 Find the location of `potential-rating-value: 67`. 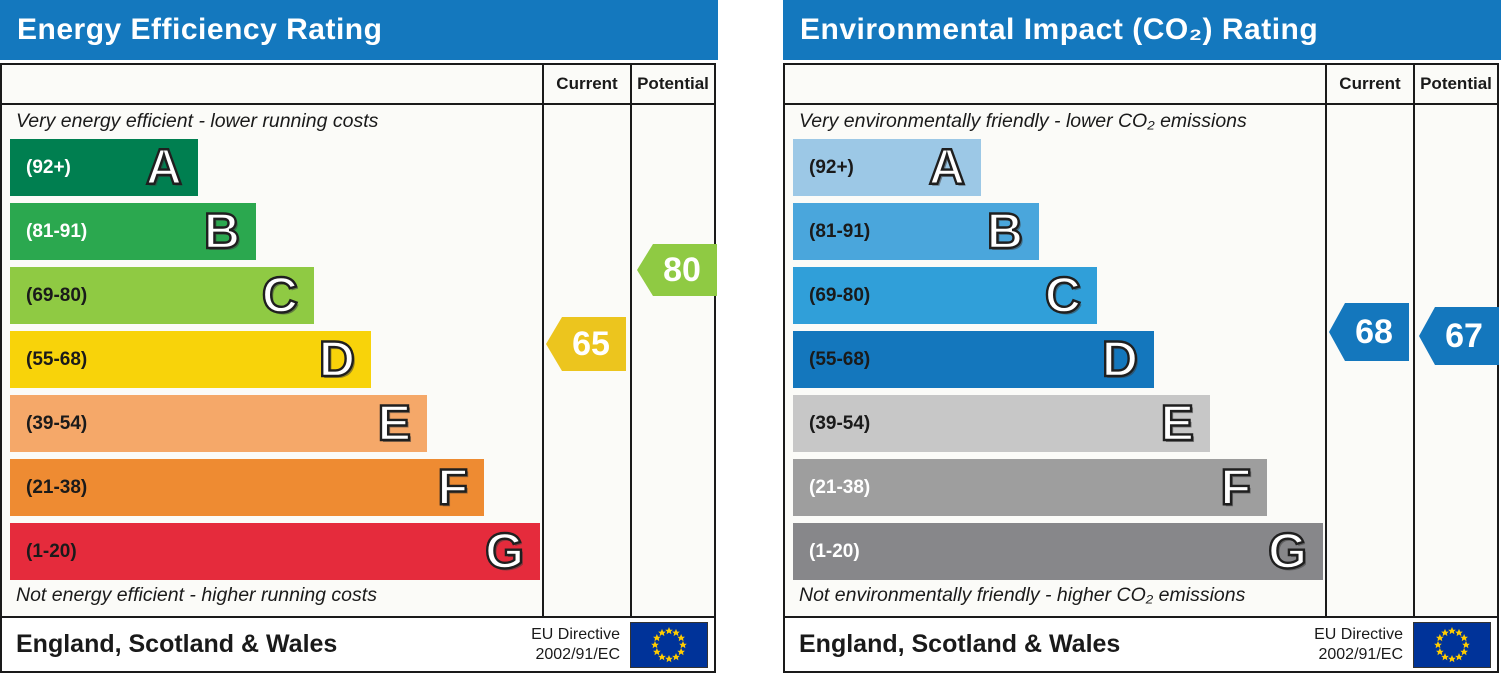

potential-rating-value: 67 is located at coordinates (1464, 335).